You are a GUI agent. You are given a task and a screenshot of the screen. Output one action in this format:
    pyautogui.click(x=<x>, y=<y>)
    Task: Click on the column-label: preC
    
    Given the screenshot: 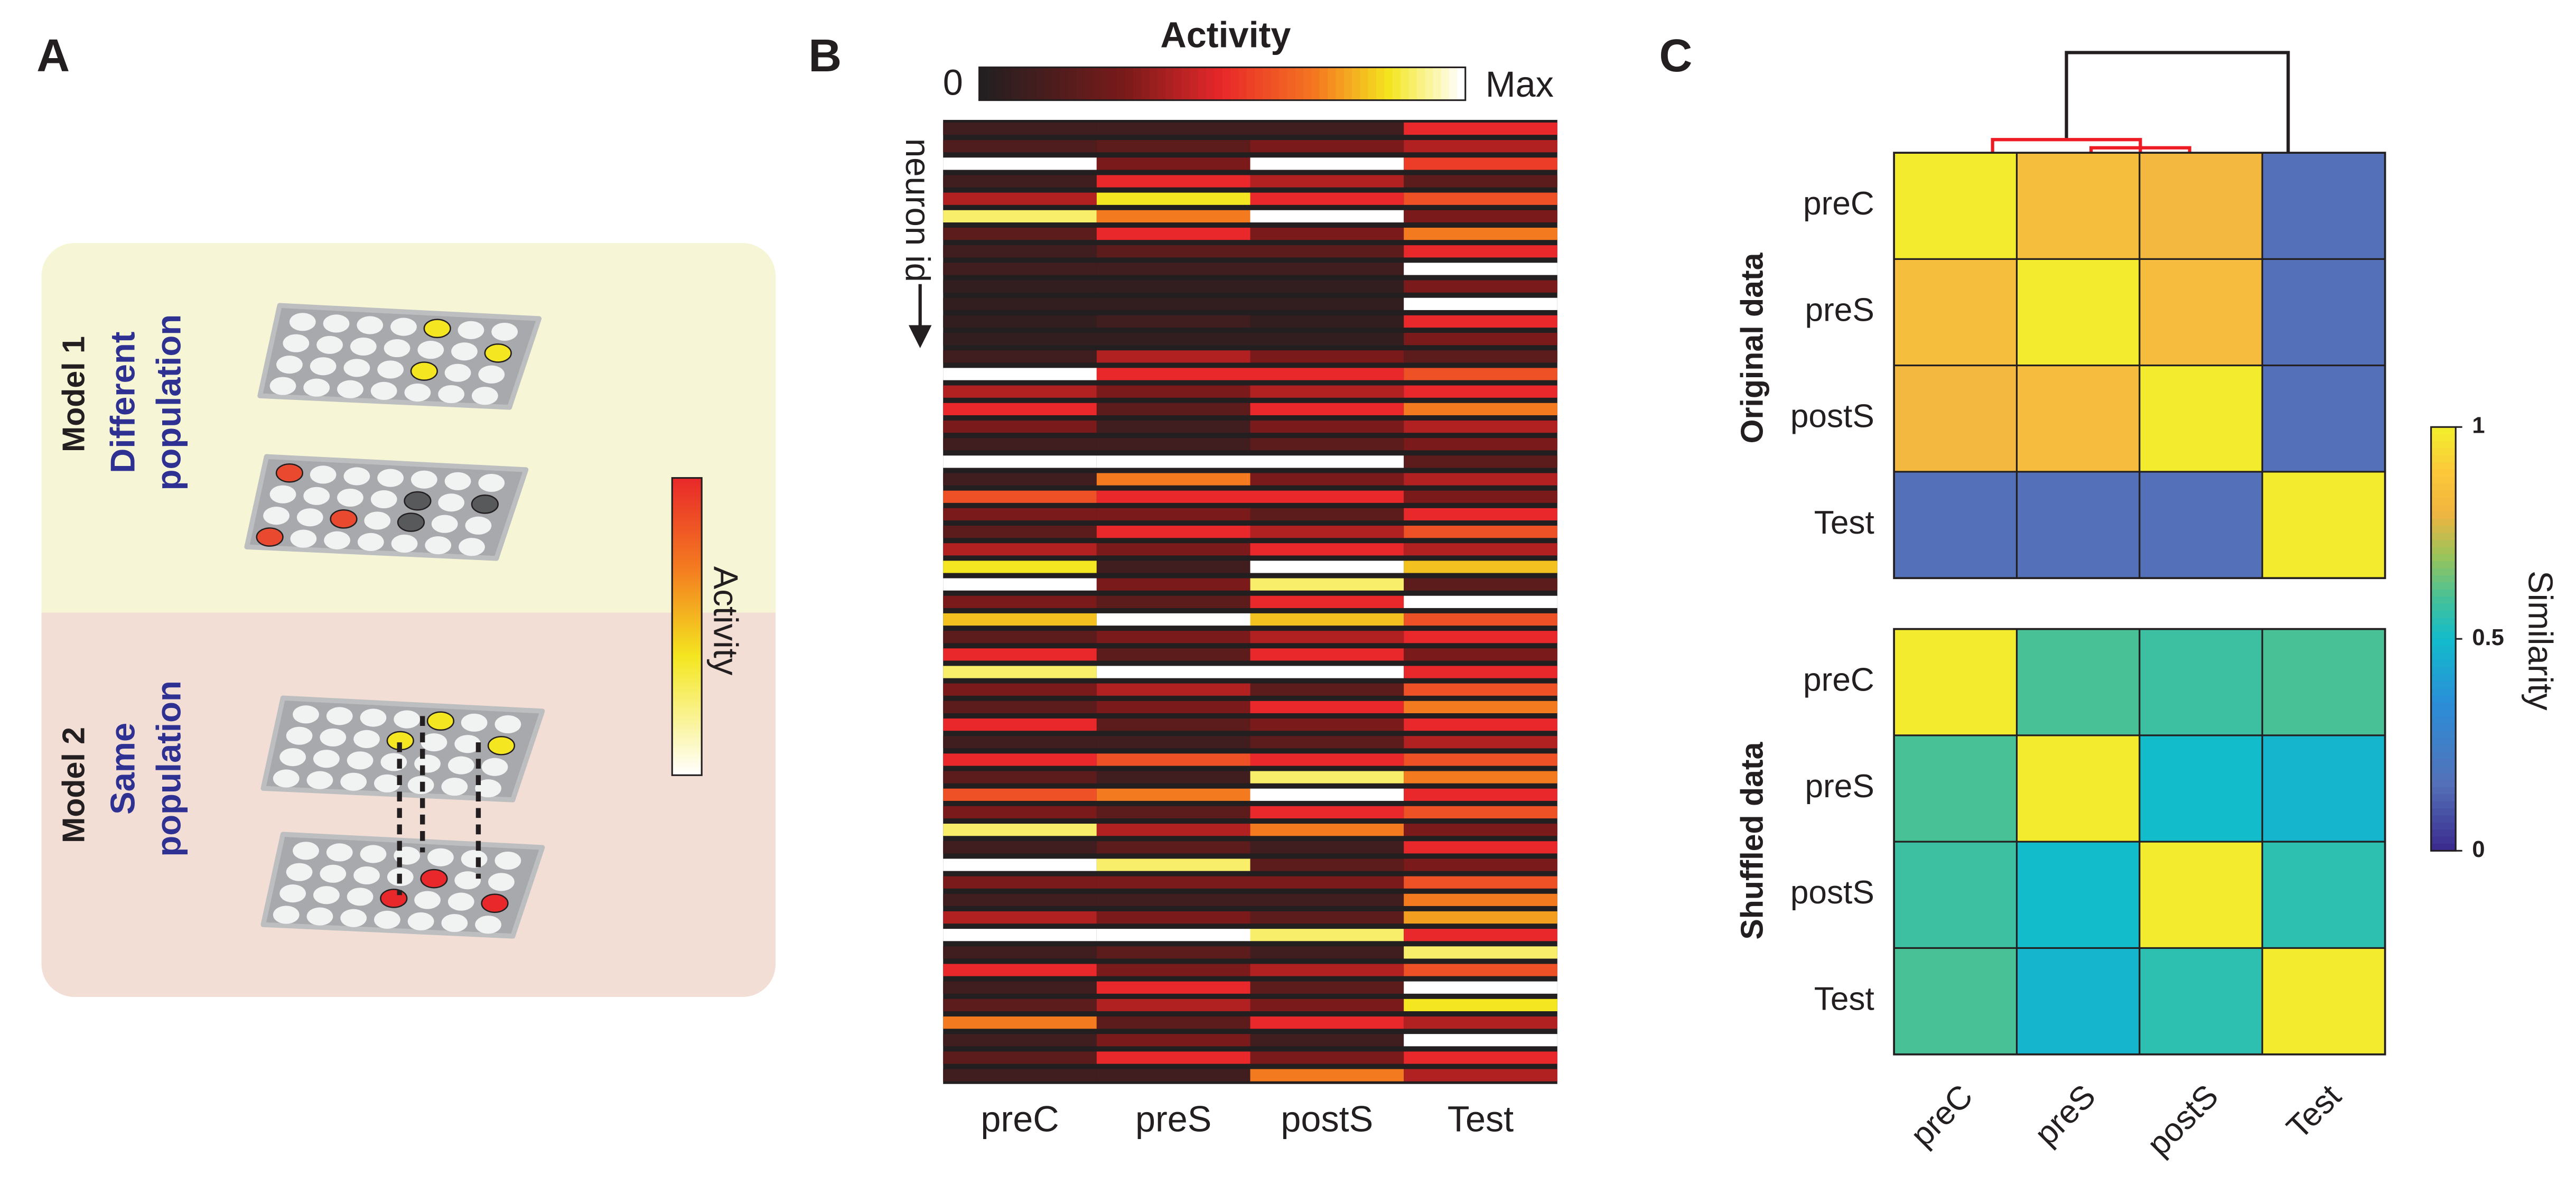 What is the action you would take?
    pyautogui.click(x=1020, y=1119)
    